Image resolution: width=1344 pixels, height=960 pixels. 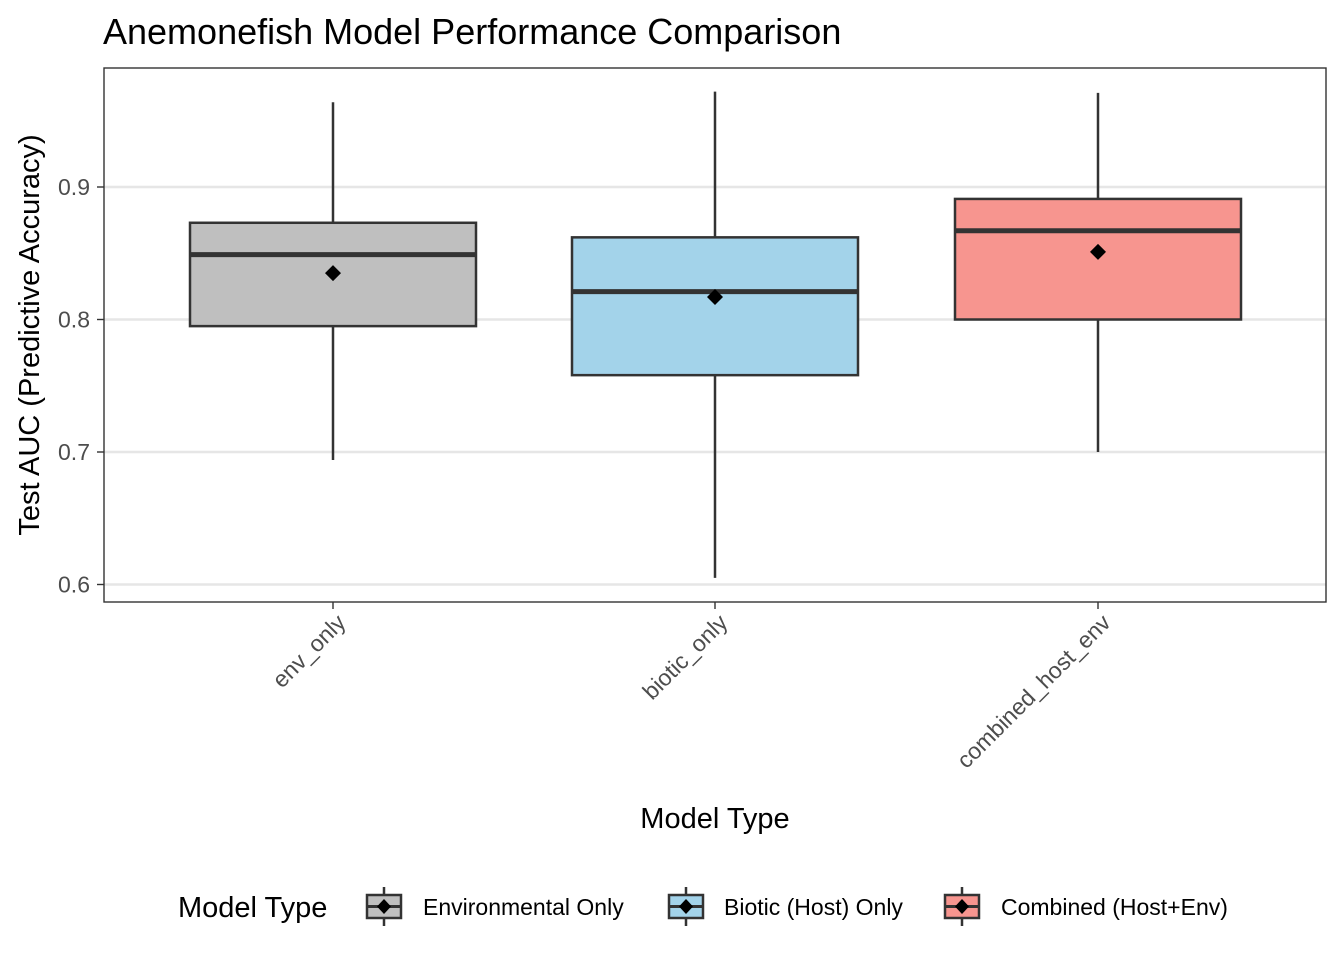 I want to click on legend-item-env_only: Environmental Only, so click(x=494, y=906).